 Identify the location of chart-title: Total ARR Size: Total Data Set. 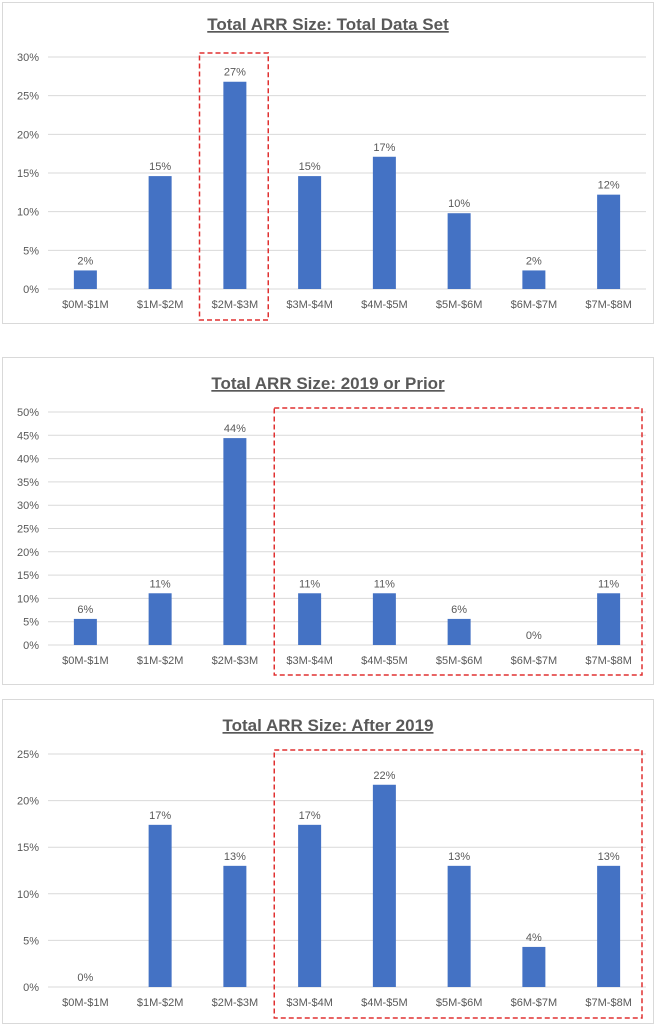
(328, 24).